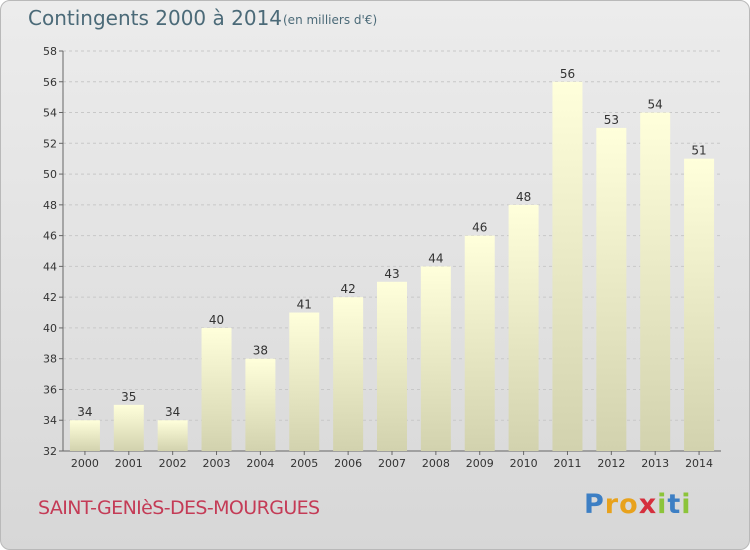 This screenshot has height=550, width=750. What do you see at coordinates (50, 236) in the screenshot?
I see `y-tick-label: 46` at bounding box center [50, 236].